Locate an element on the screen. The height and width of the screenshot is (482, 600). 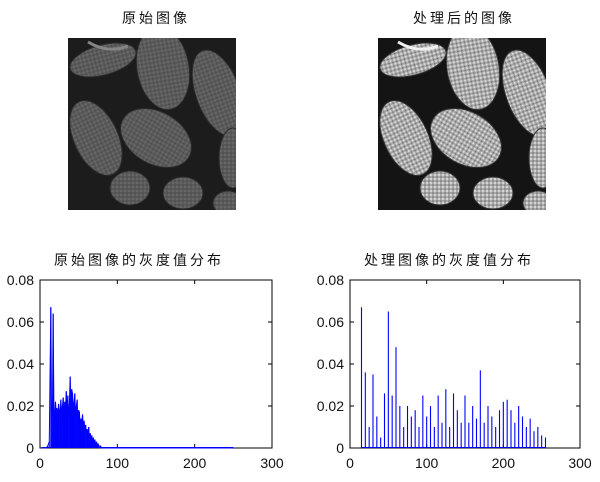
processed-image-title: 处理后的图像 is located at coordinates (464, 19).